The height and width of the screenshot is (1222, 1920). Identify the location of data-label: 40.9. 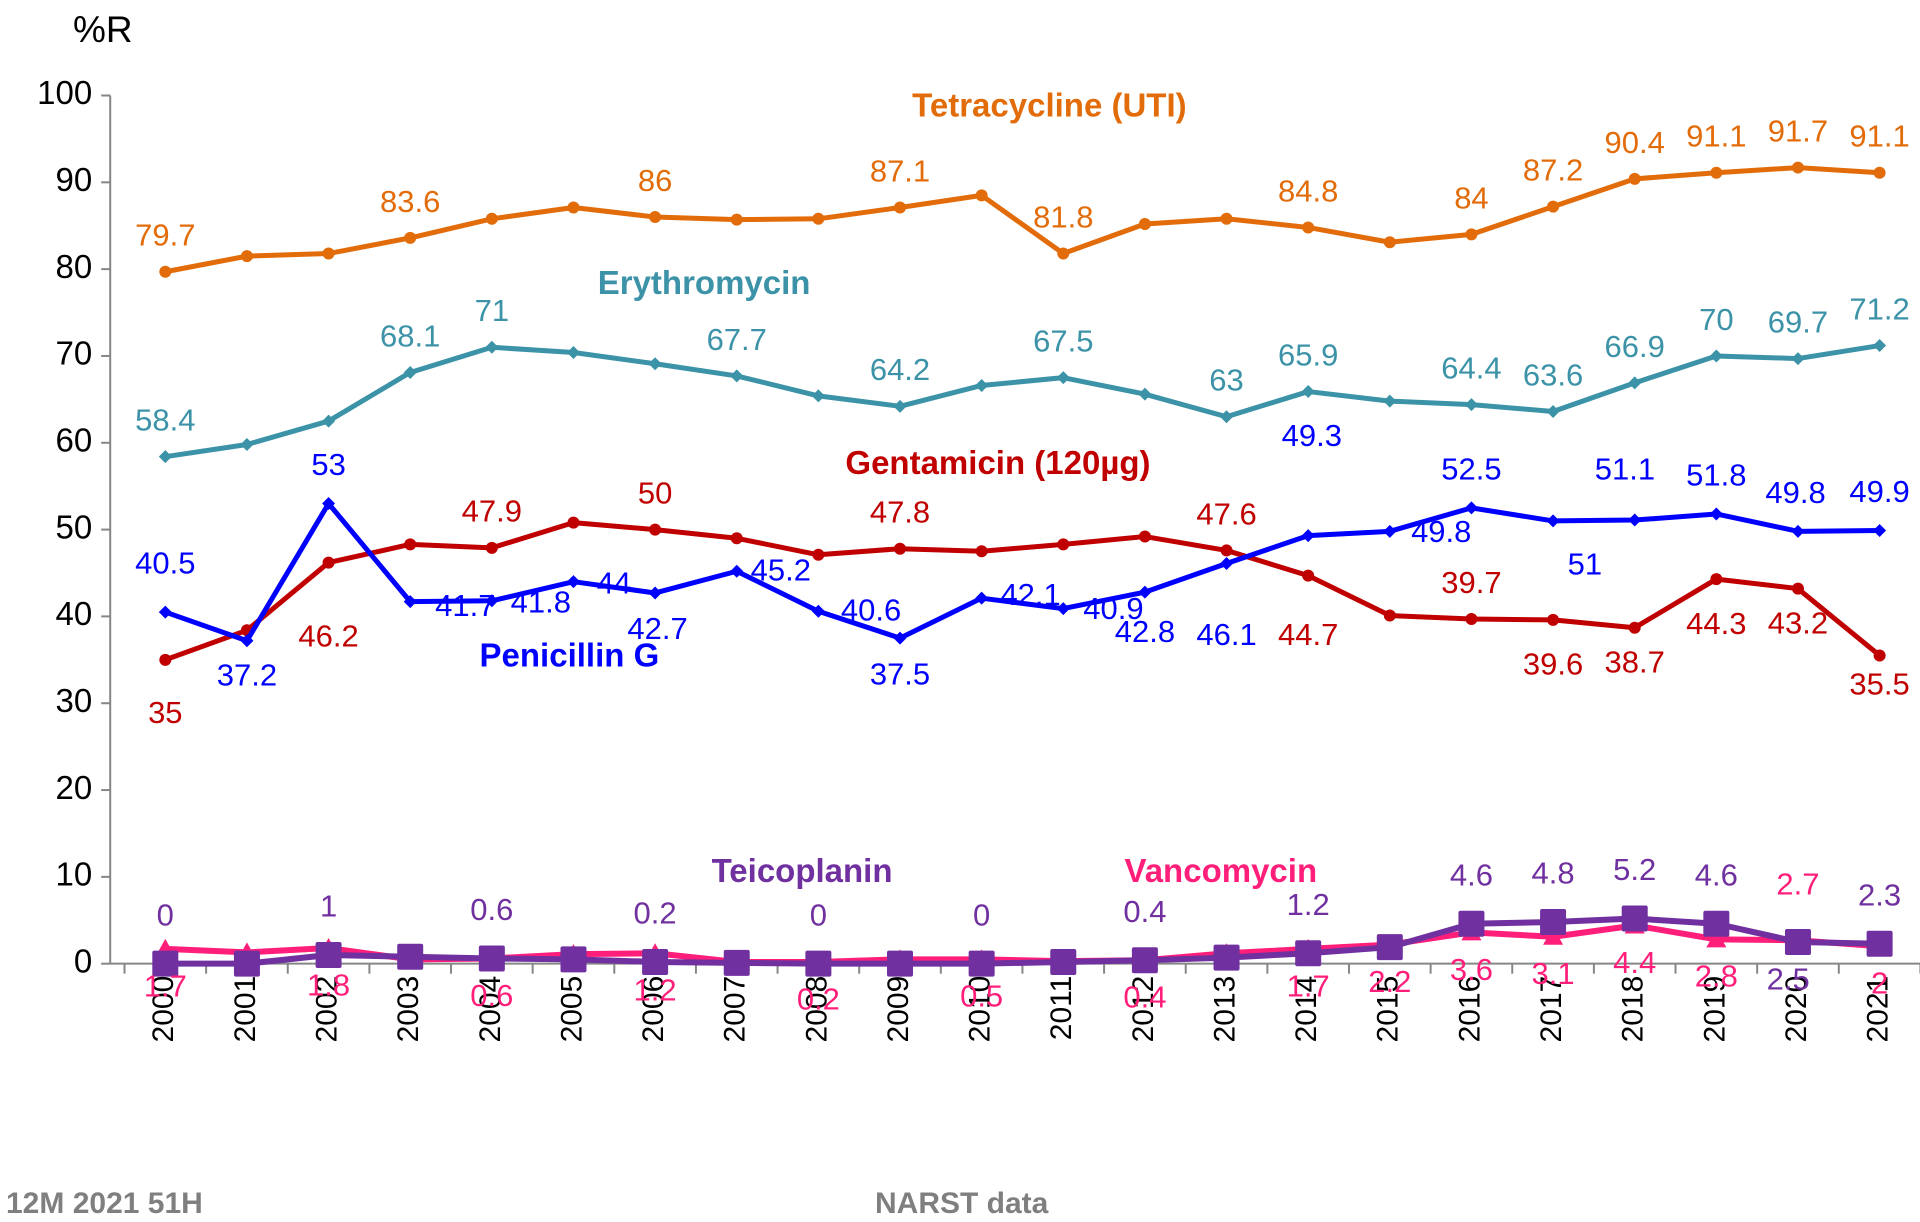
(1113, 608).